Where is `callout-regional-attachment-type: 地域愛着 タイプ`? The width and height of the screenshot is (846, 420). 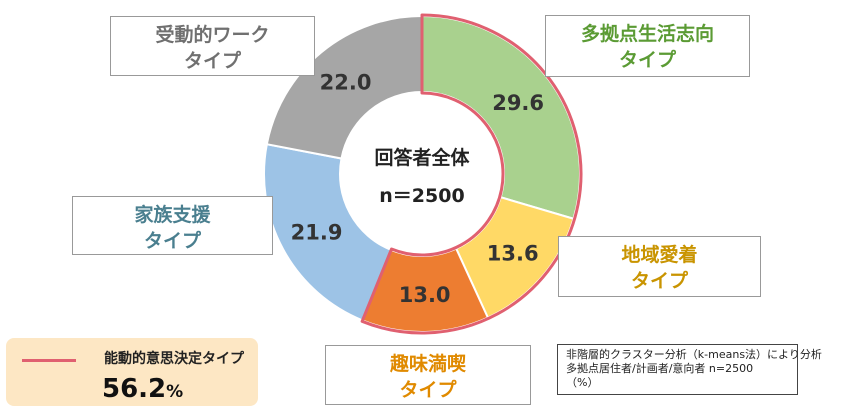
callout-regional-attachment-type: 地域愛着 タイプ is located at coordinates (659, 266).